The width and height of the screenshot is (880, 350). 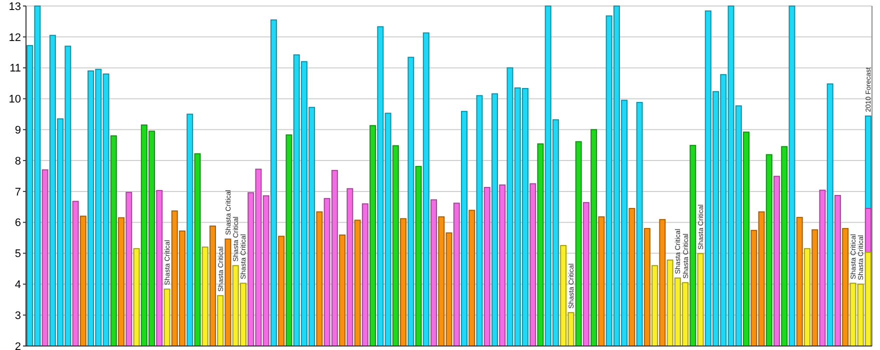 I want to click on y-tick-label: 9, so click(x=17, y=130).